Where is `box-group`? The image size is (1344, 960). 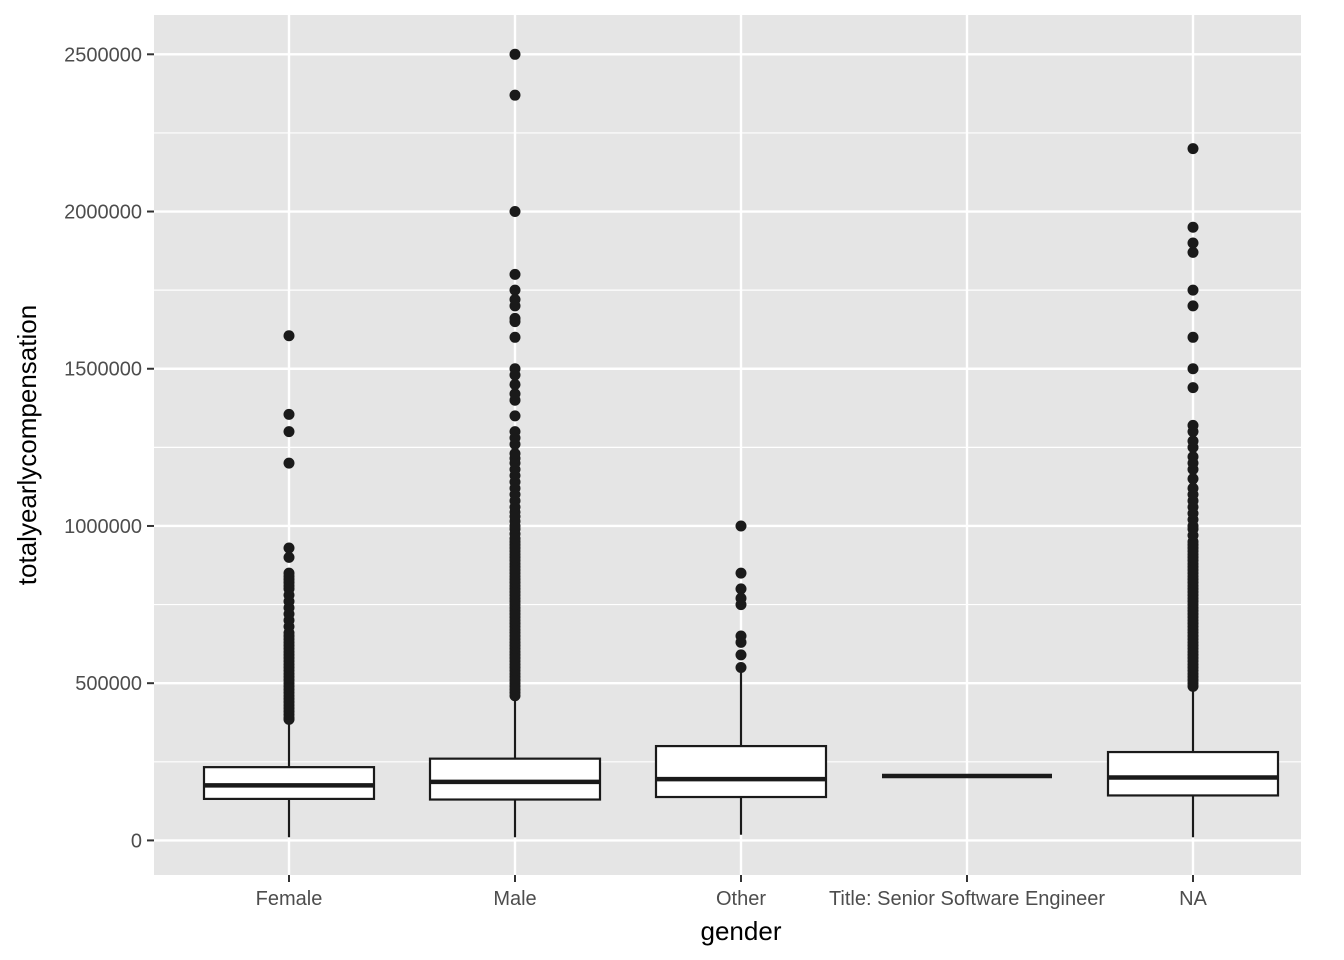
box-group is located at coordinates (741, 754).